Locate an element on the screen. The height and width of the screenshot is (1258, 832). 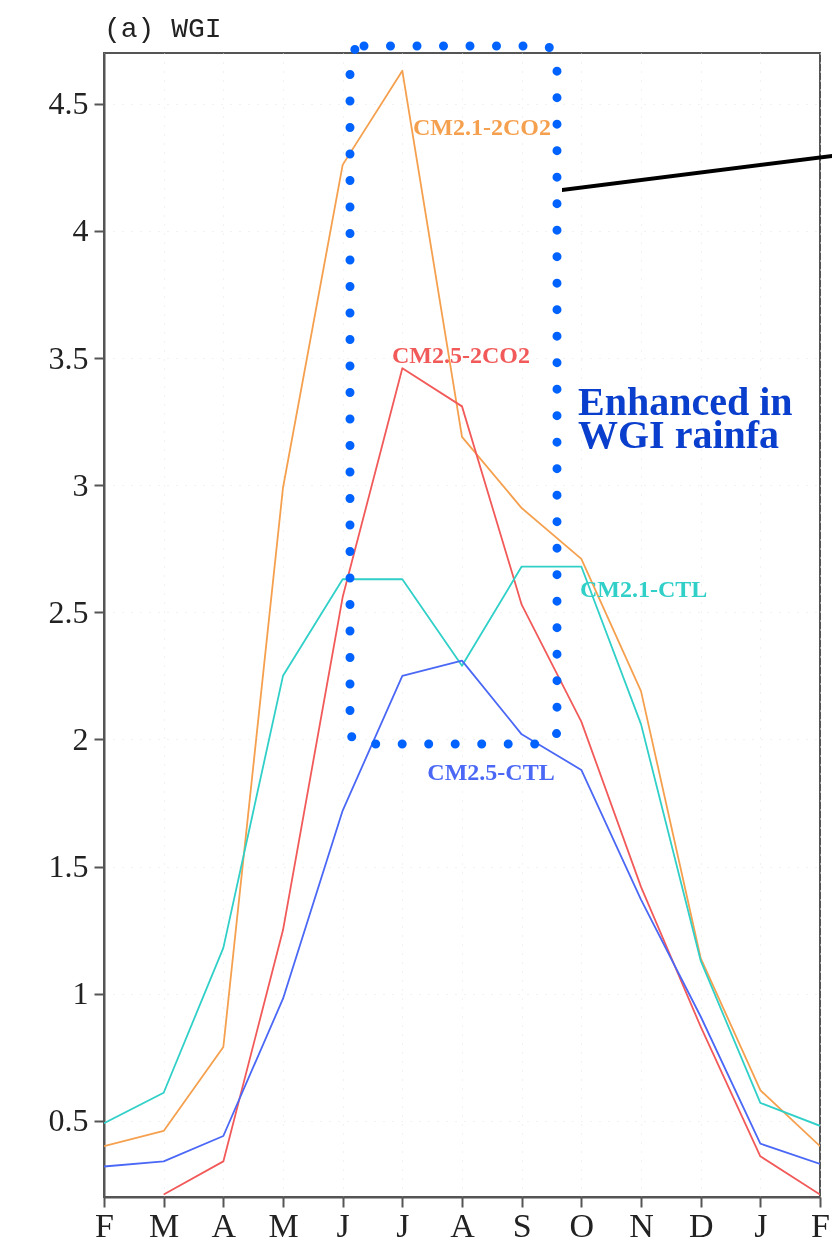
x-tick-label: S is located at coordinates (522, 1225).